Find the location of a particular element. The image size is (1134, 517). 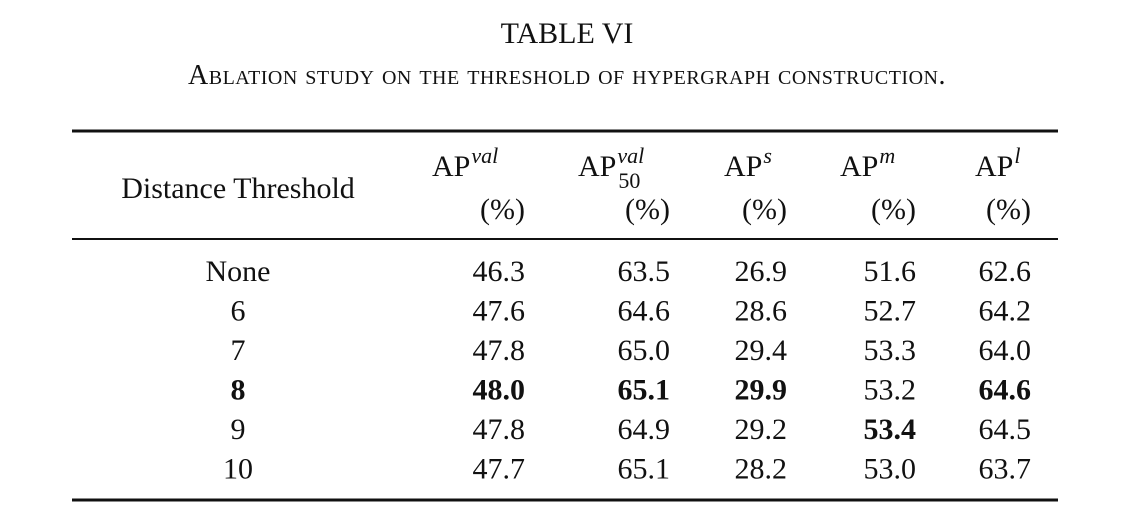

table-cell: 6 is located at coordinates (238, 311).